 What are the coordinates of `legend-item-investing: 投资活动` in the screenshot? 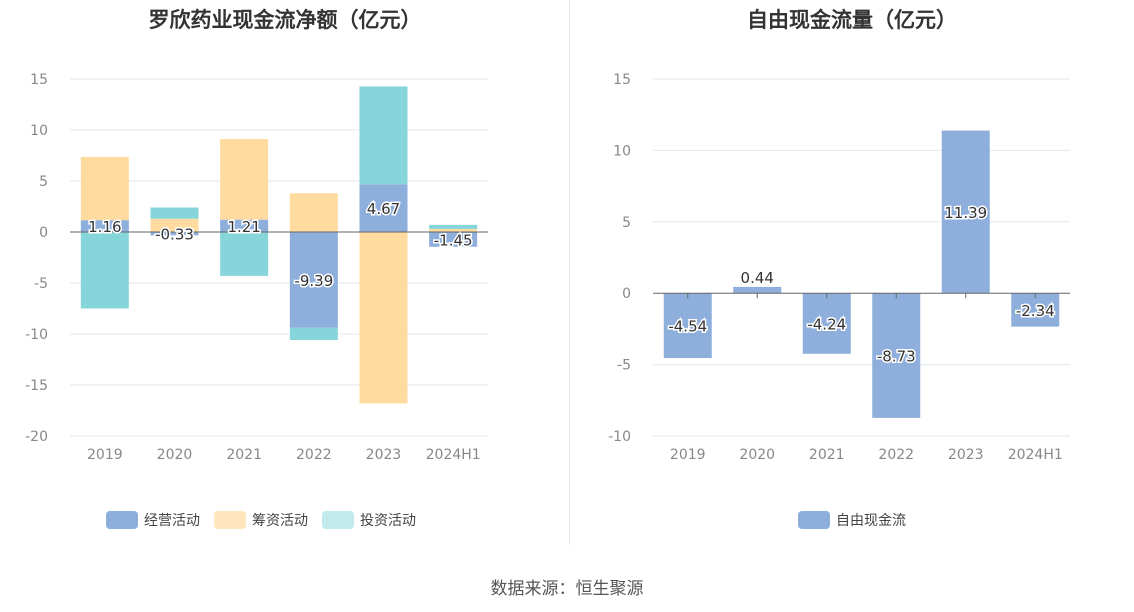 It's located at (369, 520).